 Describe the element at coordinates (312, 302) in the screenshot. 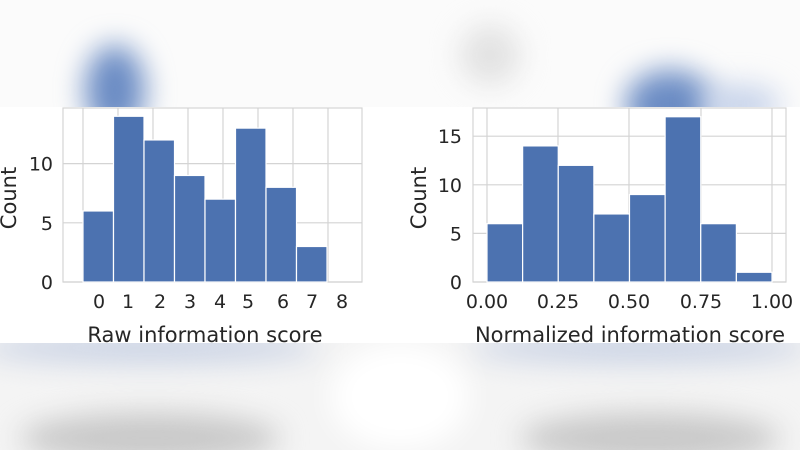

I see `x-tick-label: 7` at that location.